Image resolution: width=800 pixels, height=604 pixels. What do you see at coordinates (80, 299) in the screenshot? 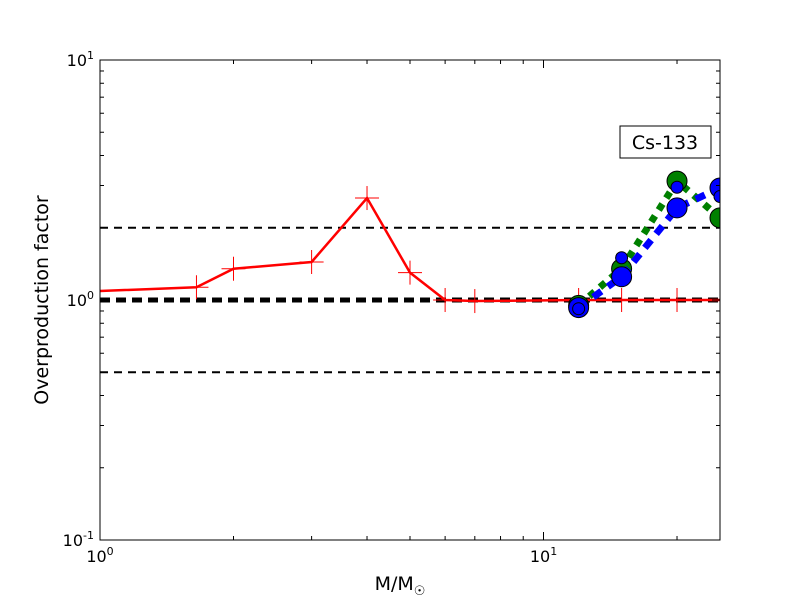
I see `y-tick-label: 10⁰` at bounding box center [80, 299].